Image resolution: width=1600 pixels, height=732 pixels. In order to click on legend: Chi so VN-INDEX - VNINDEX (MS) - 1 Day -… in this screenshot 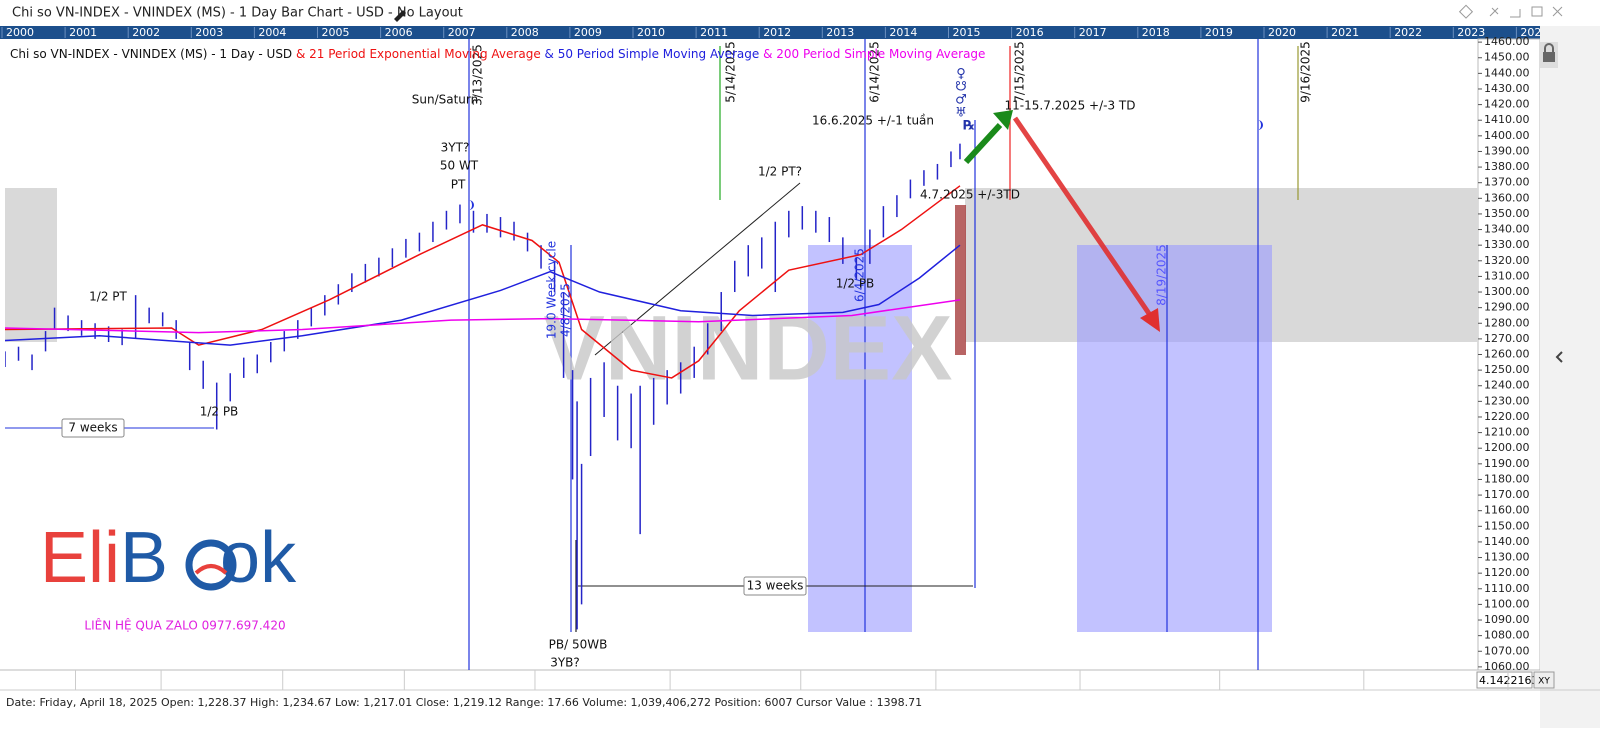, I will do `click(497, 54)`.